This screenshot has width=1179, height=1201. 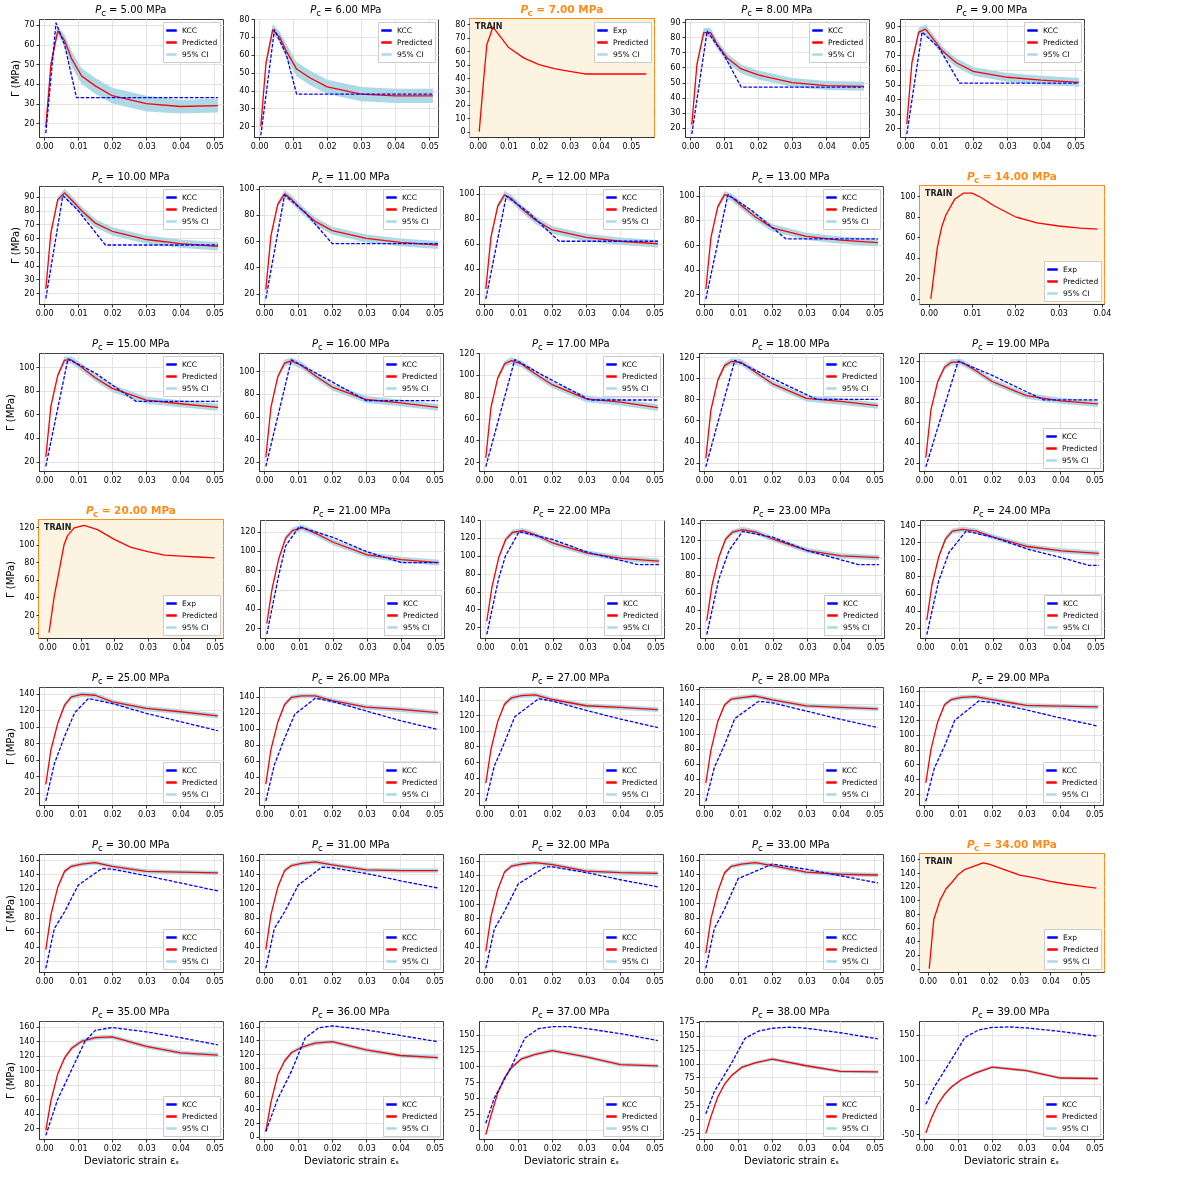 What do you see at coordinates (460, 91) in the screenshot?
I see `y-tick-label: 30` at bounding box center [460, 91].